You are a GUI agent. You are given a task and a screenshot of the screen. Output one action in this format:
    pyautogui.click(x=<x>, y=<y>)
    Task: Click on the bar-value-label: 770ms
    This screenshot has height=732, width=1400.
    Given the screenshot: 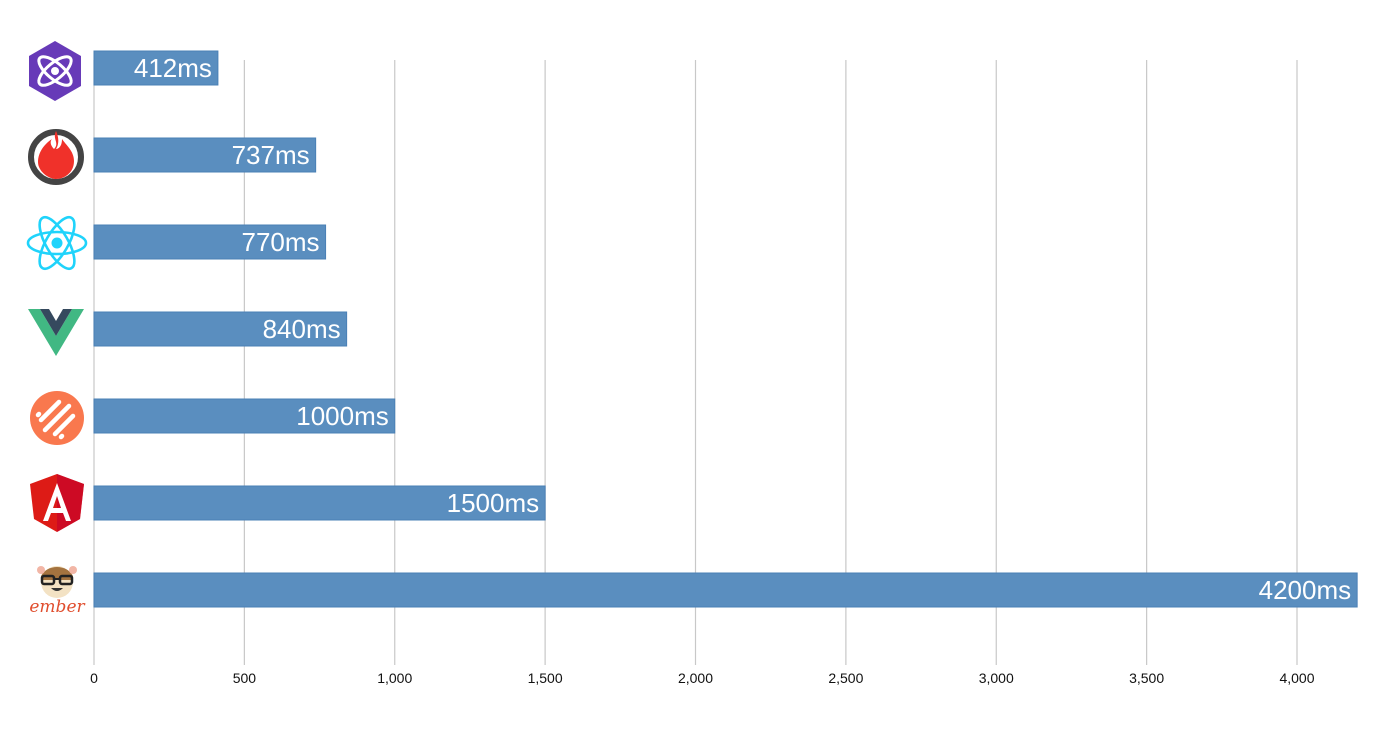 What is the action you would take?
    pyautogui.click(x=281, y=242)
    